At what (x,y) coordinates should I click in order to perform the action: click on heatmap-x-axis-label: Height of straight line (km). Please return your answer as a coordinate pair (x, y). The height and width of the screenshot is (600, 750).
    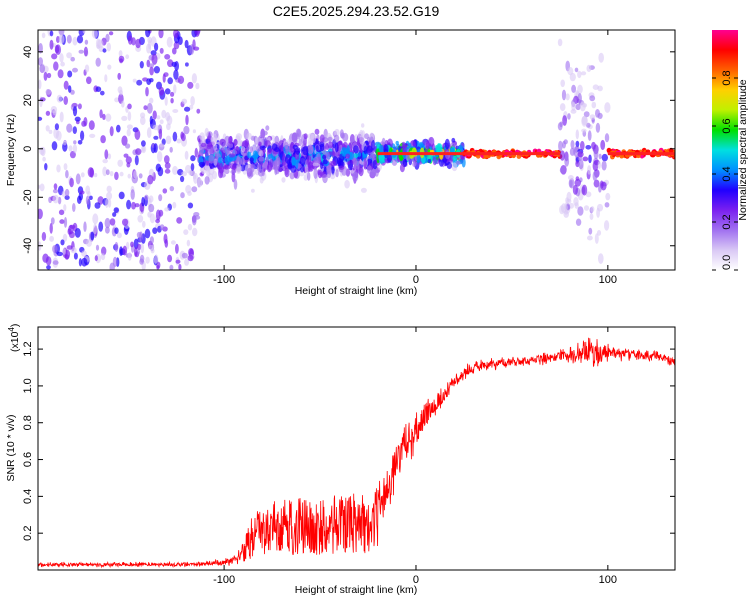
    Looking at the image, I should click on (356, 291).